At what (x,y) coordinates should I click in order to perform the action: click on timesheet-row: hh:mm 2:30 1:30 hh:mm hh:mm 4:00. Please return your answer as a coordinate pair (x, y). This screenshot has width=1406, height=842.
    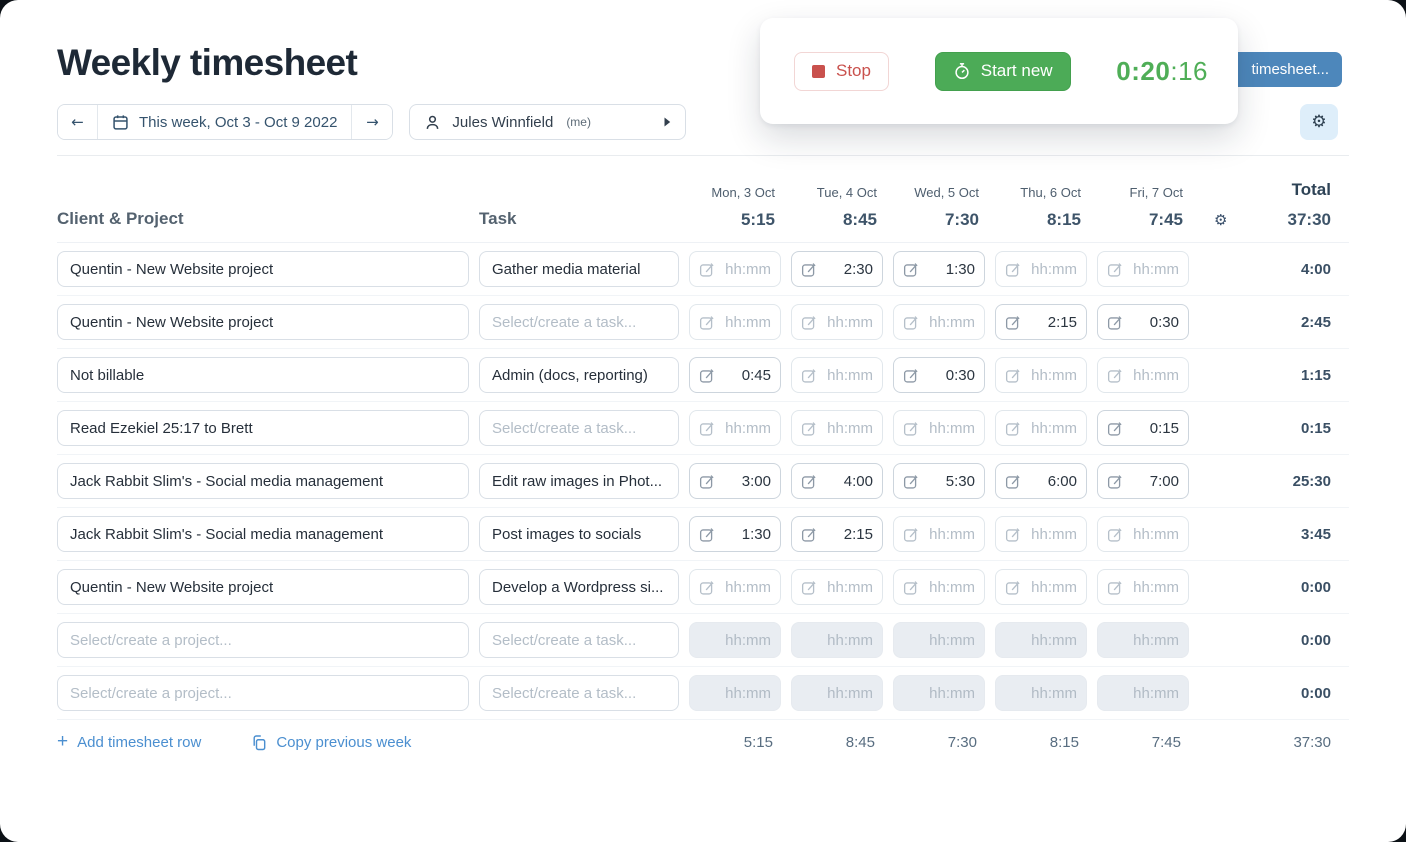
    Looking at the image, I should click on (703, 269).